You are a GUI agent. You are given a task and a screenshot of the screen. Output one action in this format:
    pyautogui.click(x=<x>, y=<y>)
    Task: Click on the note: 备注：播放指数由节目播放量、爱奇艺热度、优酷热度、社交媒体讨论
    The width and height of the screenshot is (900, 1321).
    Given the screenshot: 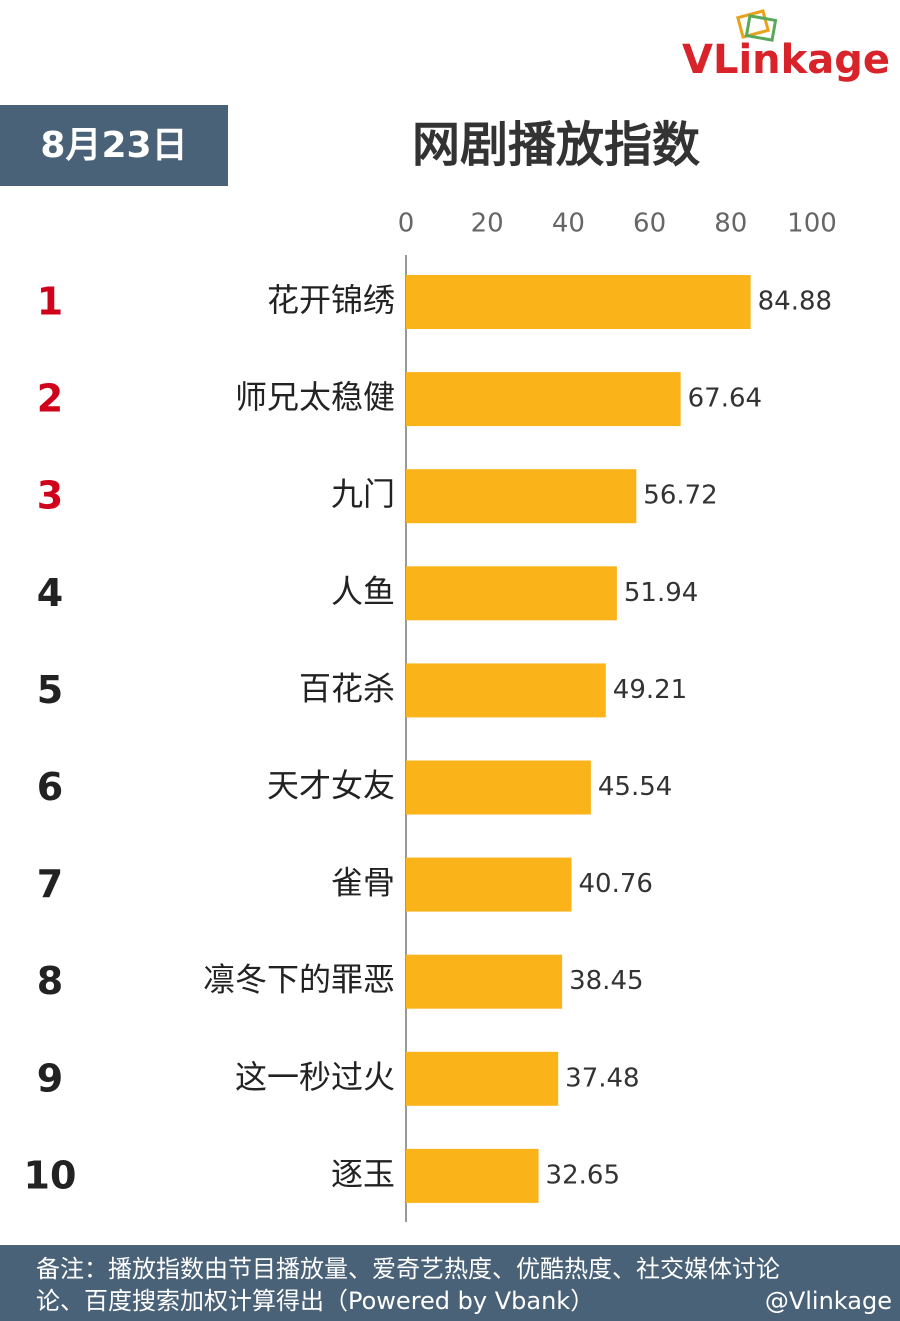 What is the action you would take?
    pyautogui.click(x=408, y=1269)
    